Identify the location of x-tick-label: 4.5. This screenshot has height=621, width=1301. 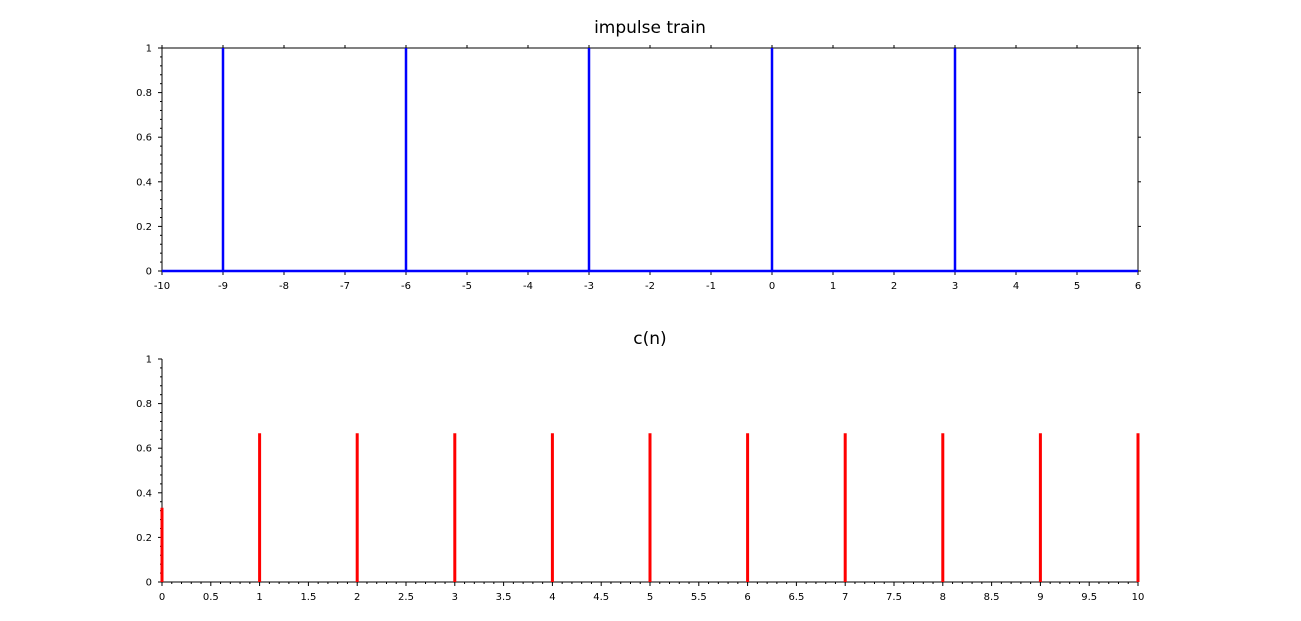
(601, 597).